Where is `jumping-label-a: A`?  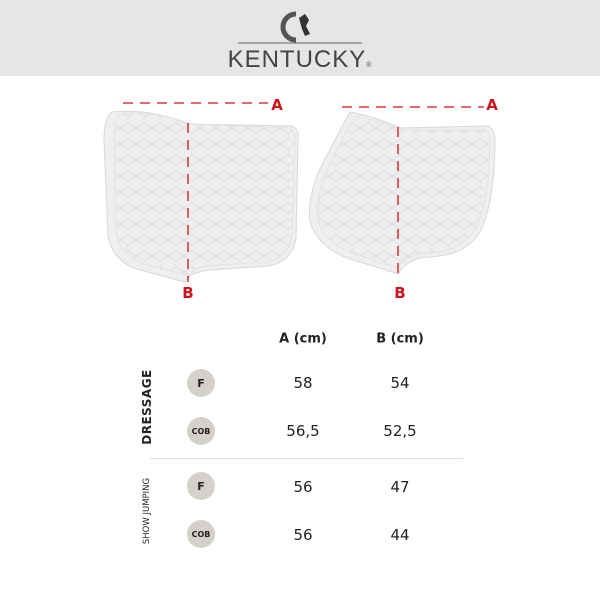
jumping-label-a: A is located at coordinates (492, 105).